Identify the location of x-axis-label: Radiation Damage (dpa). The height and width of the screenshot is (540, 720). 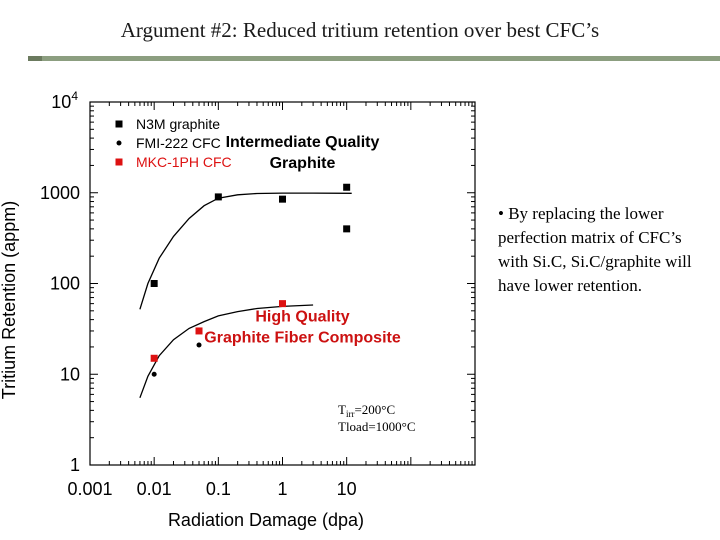
(266, 520).